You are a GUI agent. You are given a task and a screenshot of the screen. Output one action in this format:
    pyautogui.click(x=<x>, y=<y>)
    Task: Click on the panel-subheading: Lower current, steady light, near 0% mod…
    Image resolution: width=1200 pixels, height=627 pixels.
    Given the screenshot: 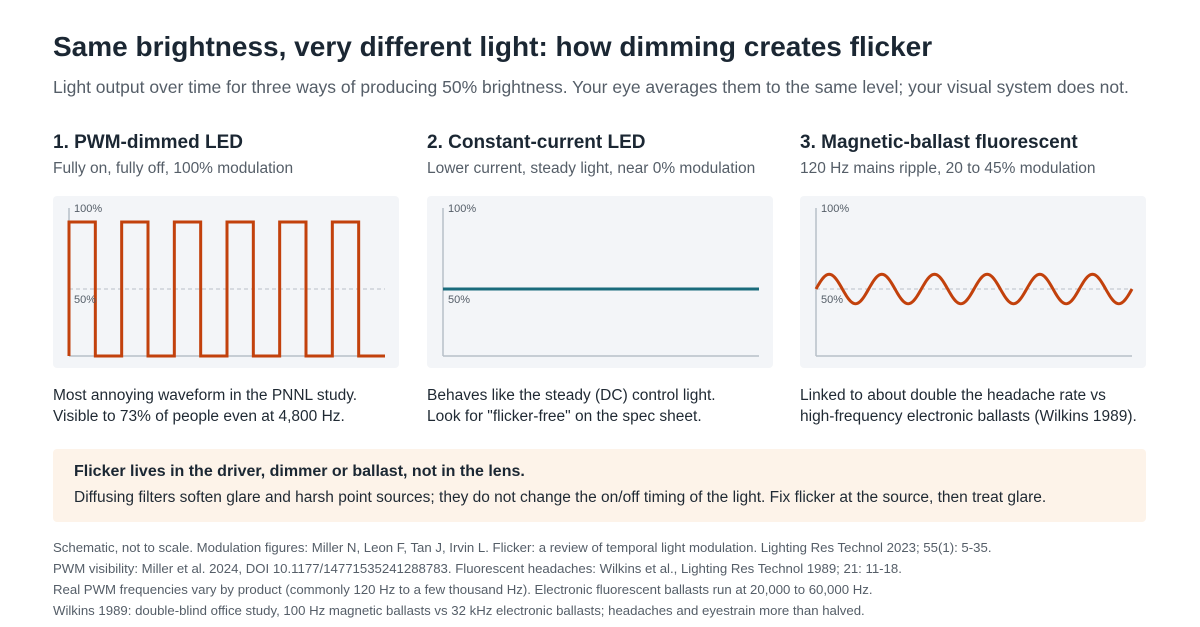 What is the action you would take?
    pyautogui.click(x=591, y=168)
    